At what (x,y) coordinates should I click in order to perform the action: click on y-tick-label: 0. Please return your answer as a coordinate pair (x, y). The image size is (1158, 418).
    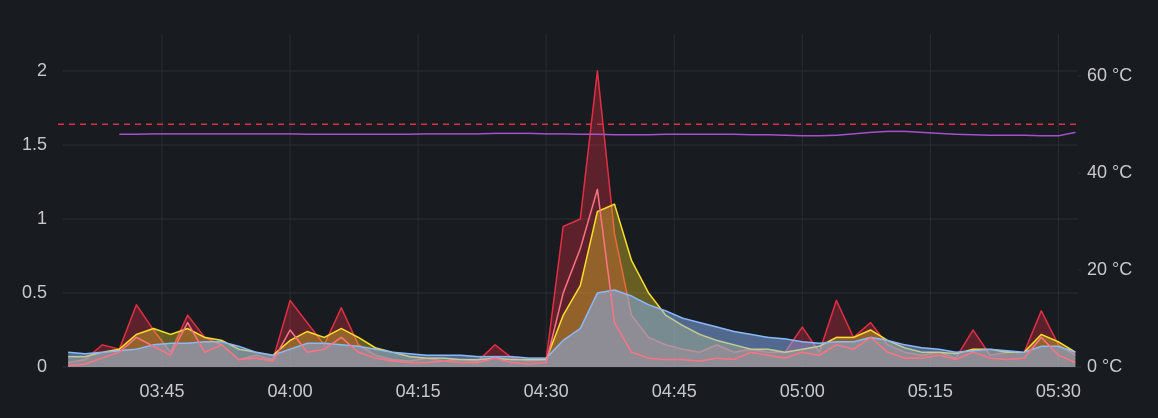
    Looking at the image, I should click on (42, 366).